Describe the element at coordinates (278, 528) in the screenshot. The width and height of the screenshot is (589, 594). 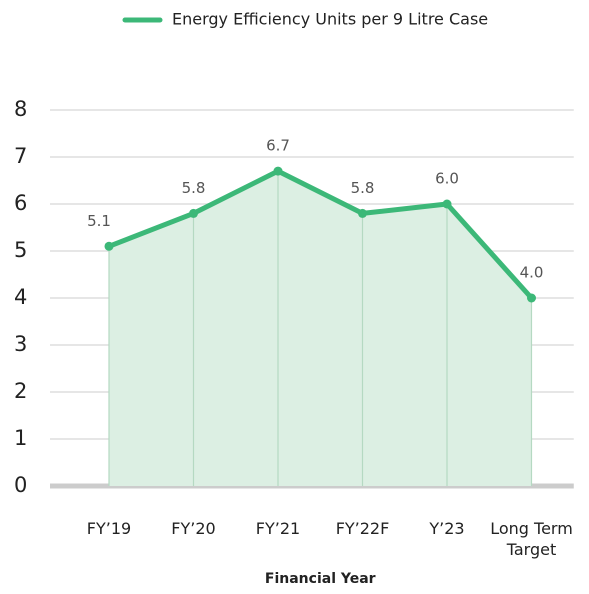
I see `x-tick-label: FY’21` at that location.